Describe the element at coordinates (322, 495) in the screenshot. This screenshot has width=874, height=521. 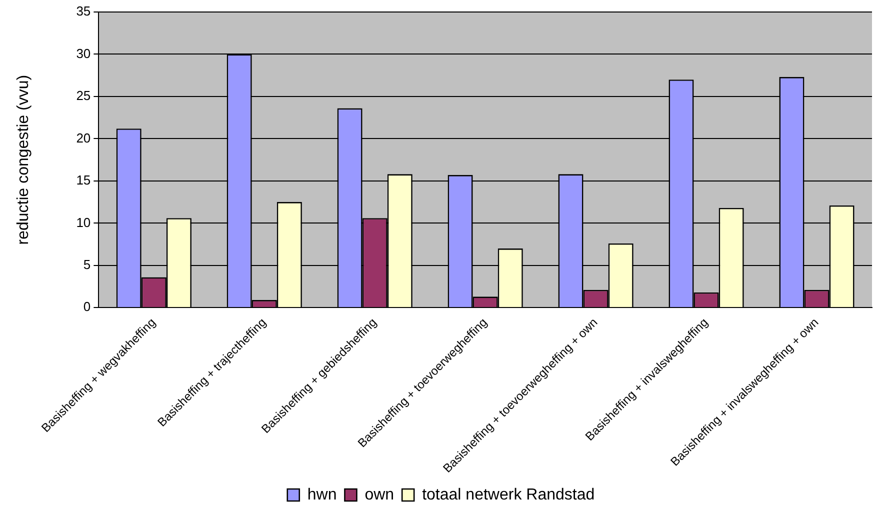
I see `legend-label: hwn` at that location.